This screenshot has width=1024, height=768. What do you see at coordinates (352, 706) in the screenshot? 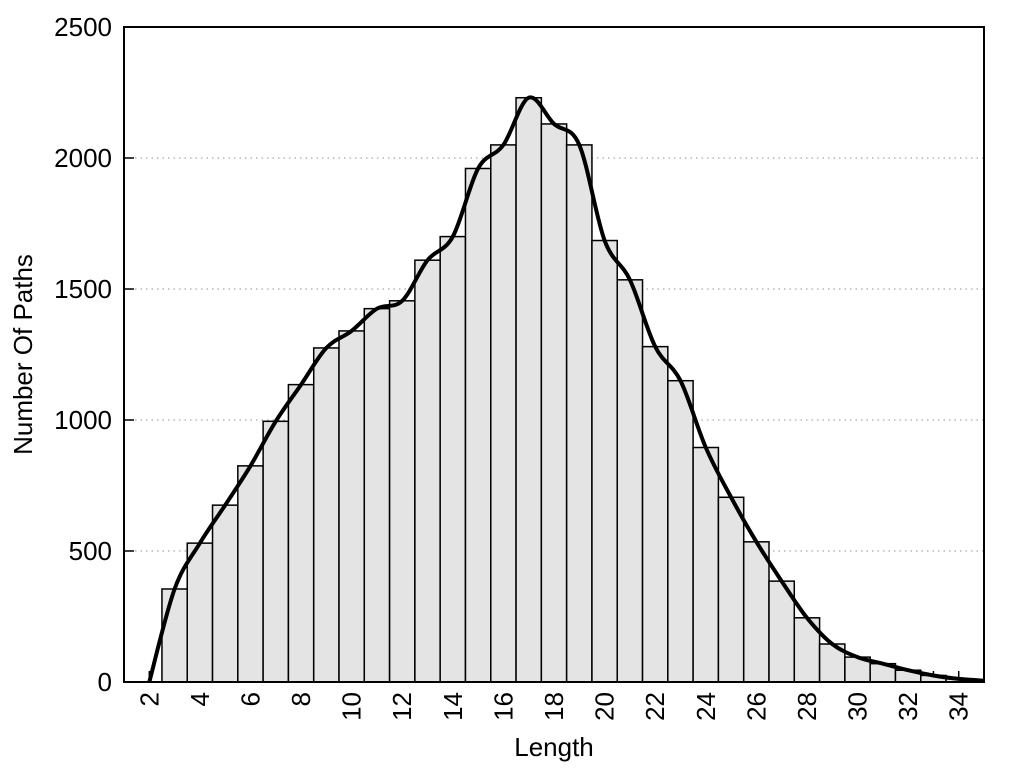
I see `x-tick-label: 10` at bounding box center [352, 706].